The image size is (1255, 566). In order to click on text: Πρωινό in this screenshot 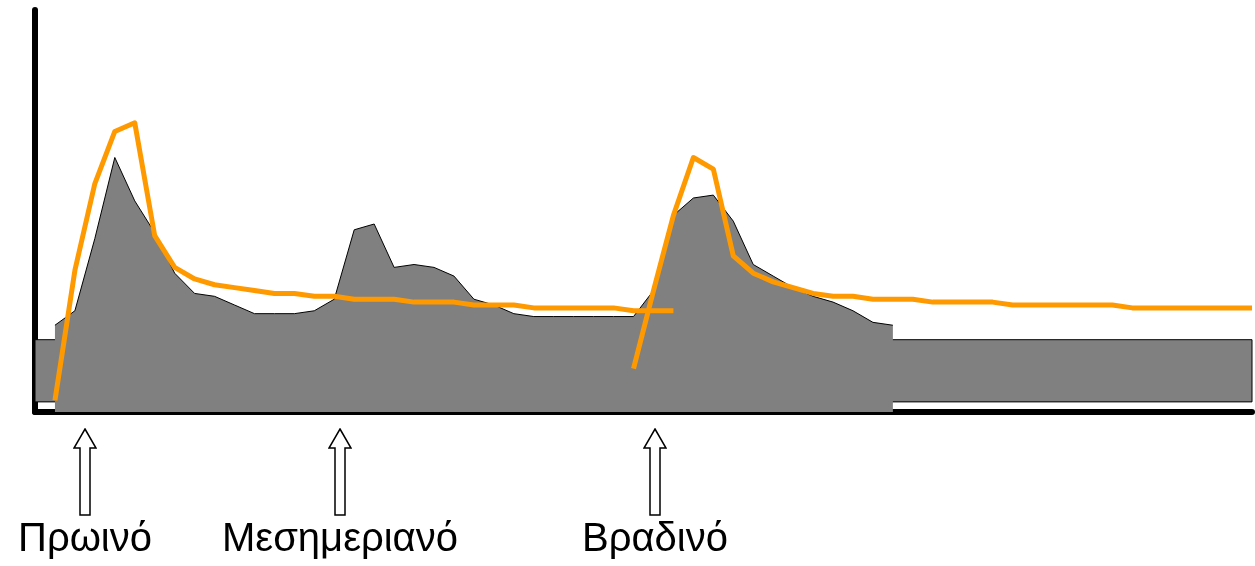, I will do `click(85, 537)`.